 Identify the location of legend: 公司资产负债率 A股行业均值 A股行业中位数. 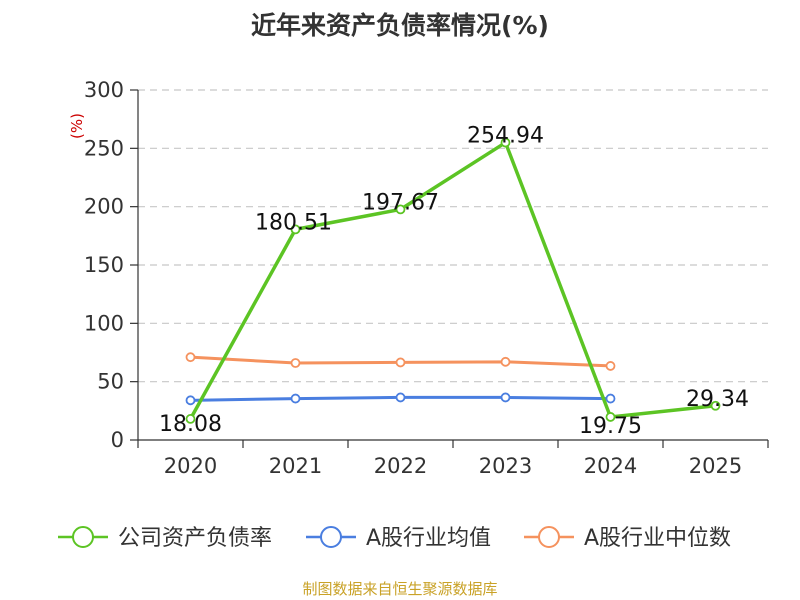
(394, 538).